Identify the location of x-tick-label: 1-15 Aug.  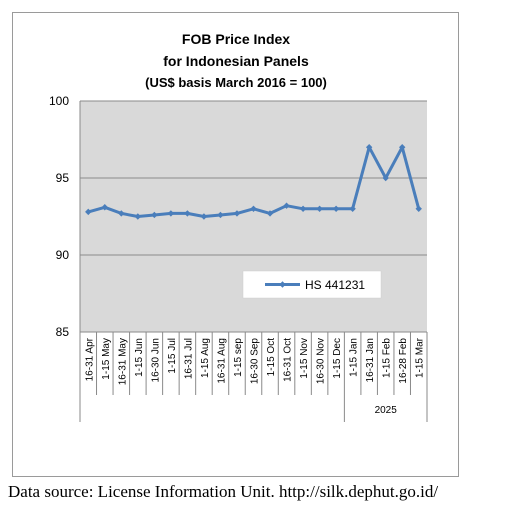
(205, 358).